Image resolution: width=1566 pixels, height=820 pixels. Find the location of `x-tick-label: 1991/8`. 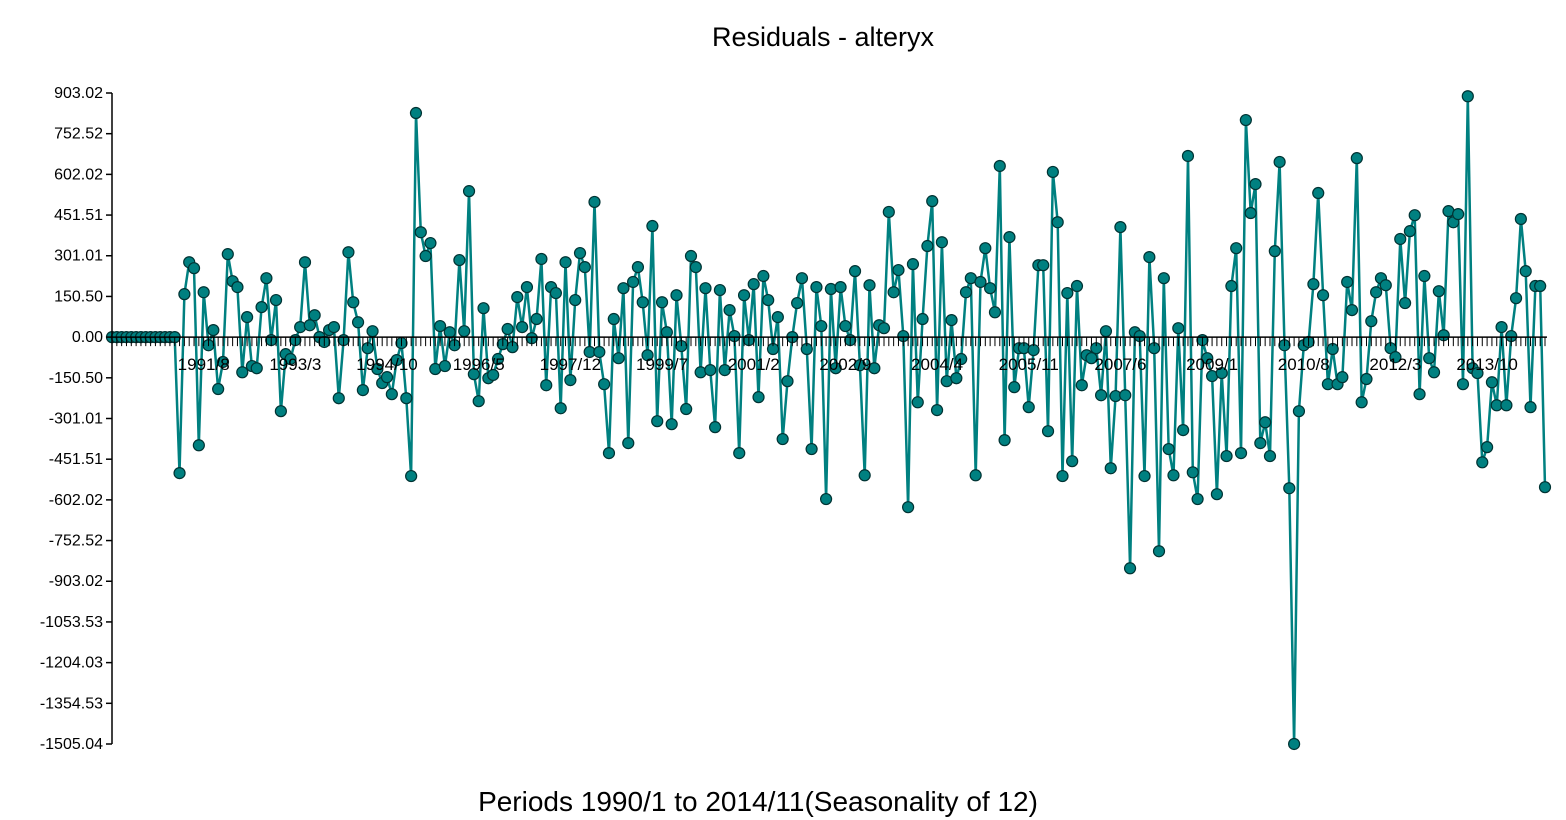

x-tick-label: 1991/8 is located at coordinates (204, 364).